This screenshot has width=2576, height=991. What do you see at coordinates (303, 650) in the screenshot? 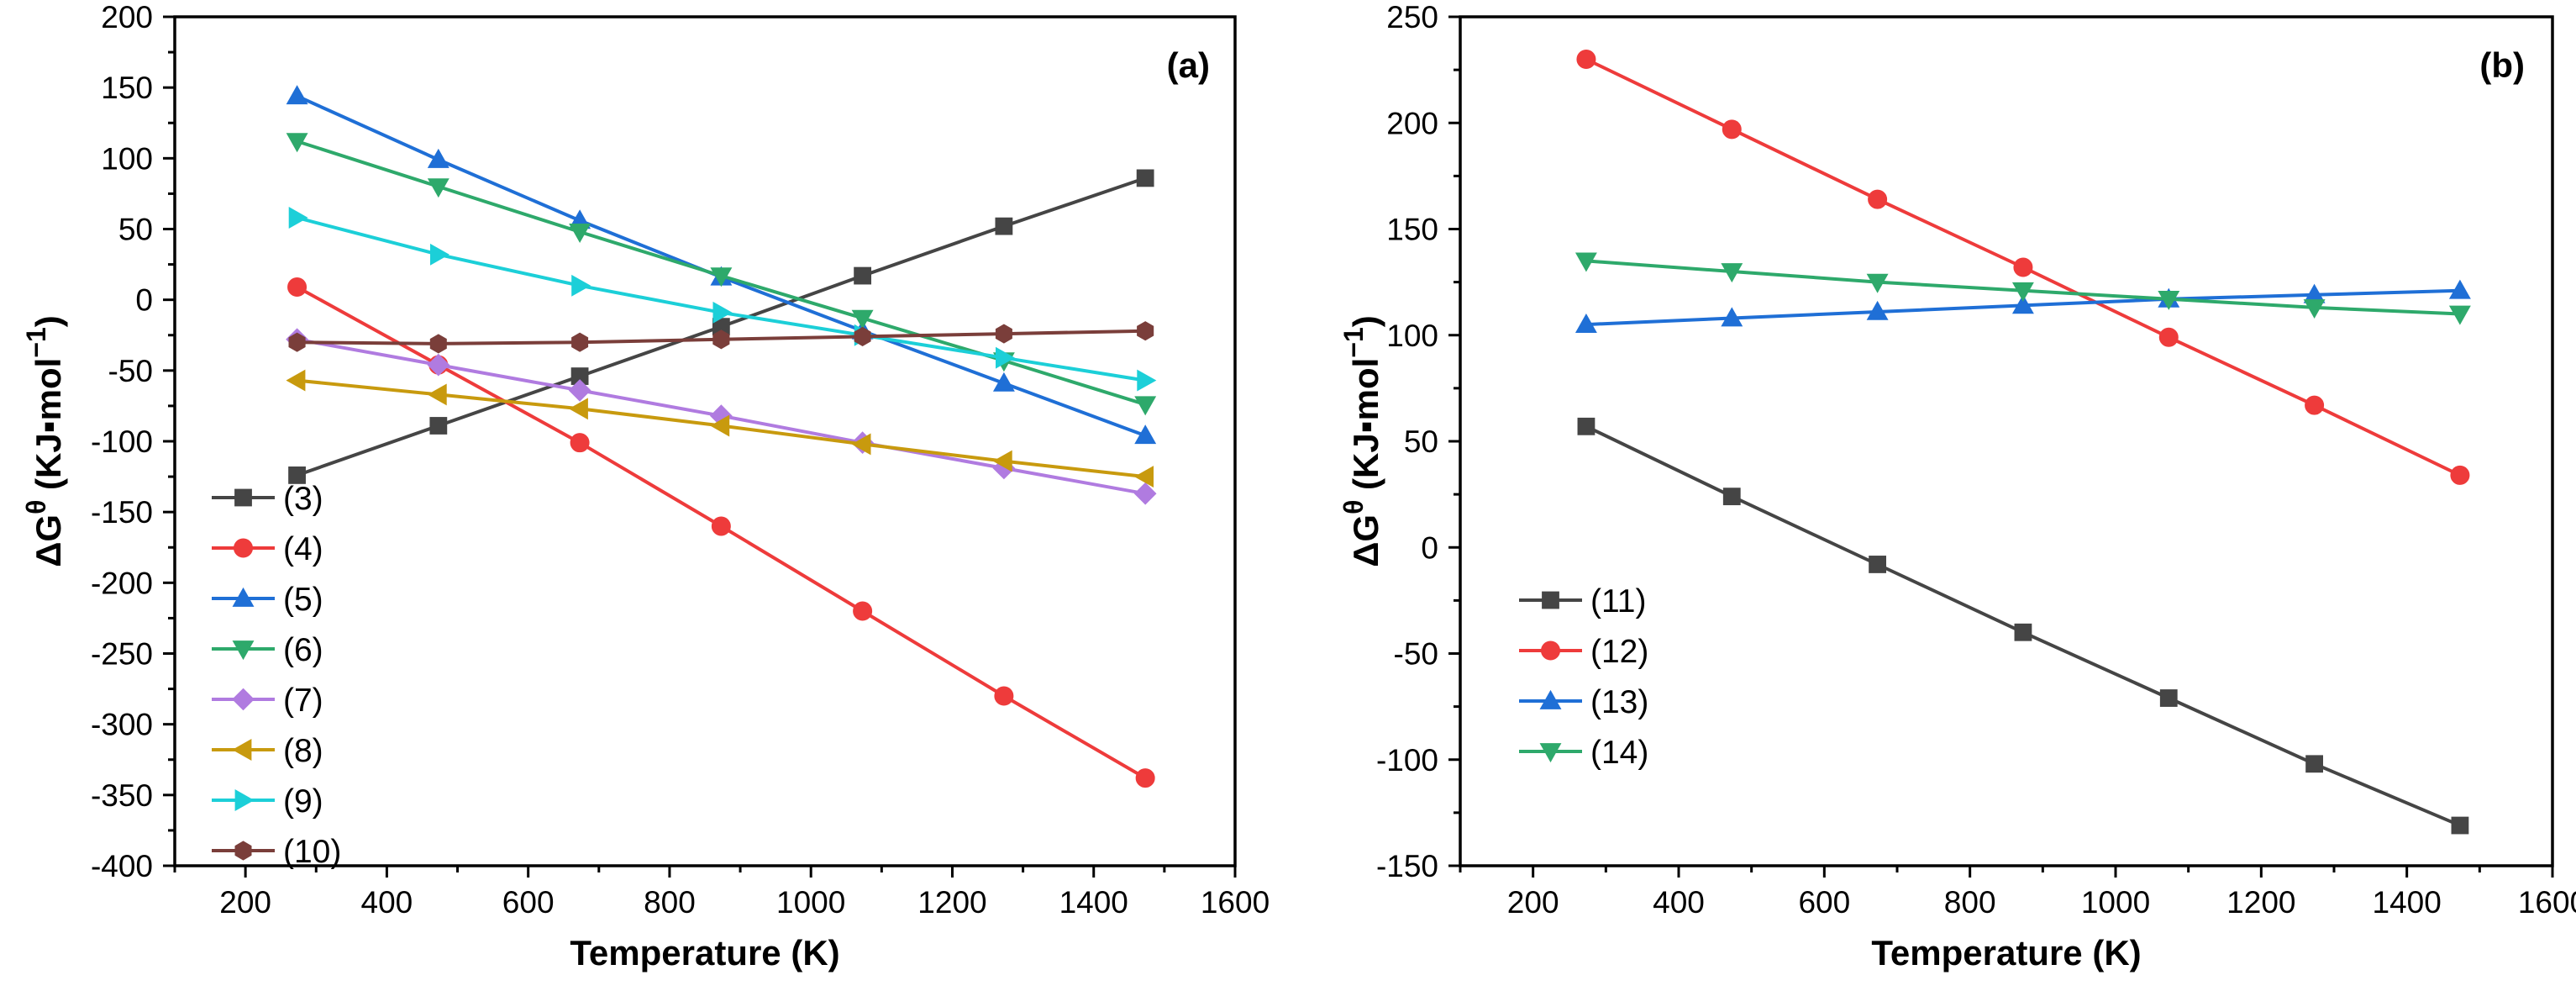
I see `legend-label: (6)` at bounding box center [303, 650].